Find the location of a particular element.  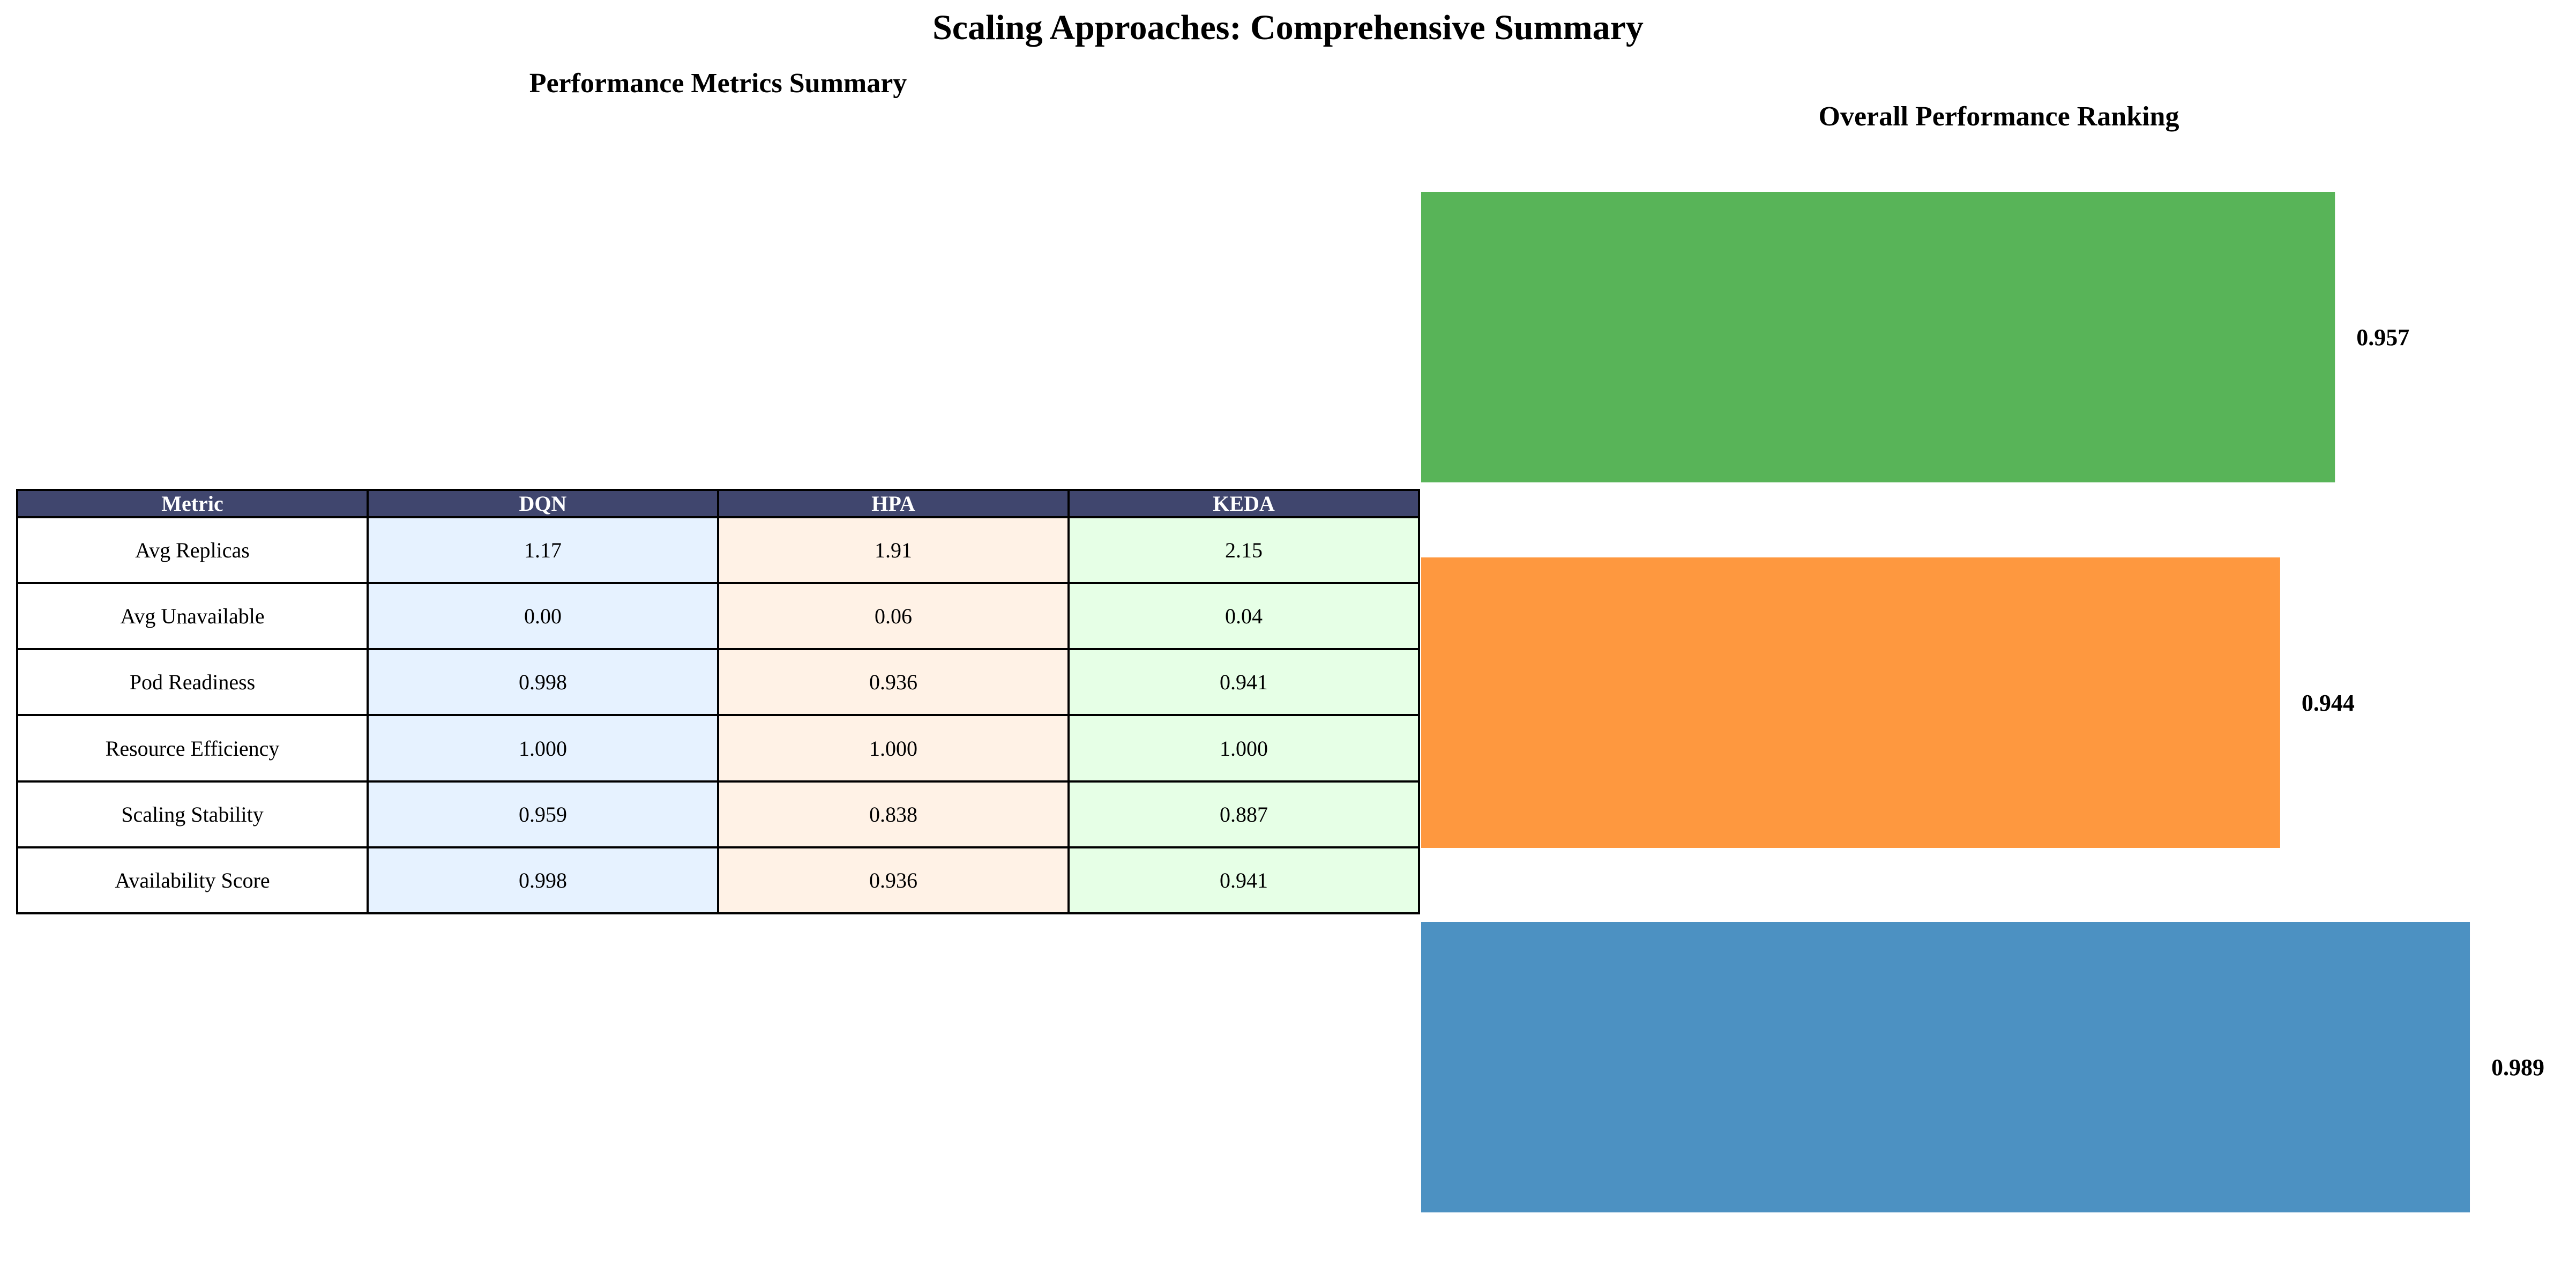

table-row: Avg Replicas 1.17 1.91 2.15 is located at coordinates (718, 550).